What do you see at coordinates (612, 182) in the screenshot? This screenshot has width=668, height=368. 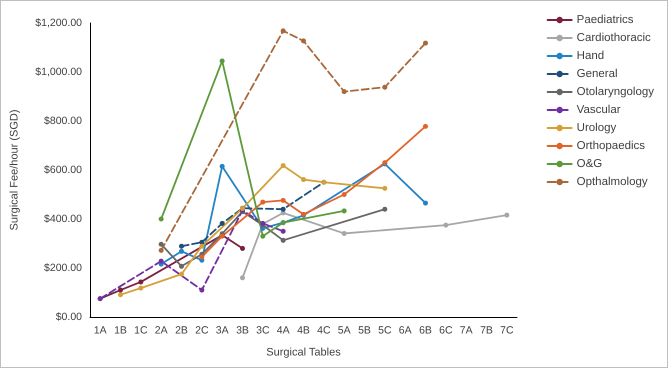 I see `legend-label: Opthalmology` at bounding box center [612, 182].